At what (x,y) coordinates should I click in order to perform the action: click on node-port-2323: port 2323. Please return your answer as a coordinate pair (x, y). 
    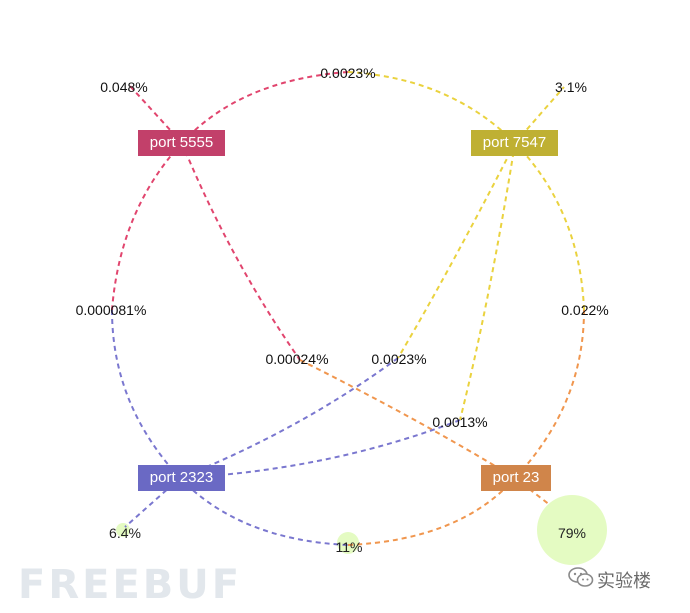
    Looking at the image, I should click on (181, 478).